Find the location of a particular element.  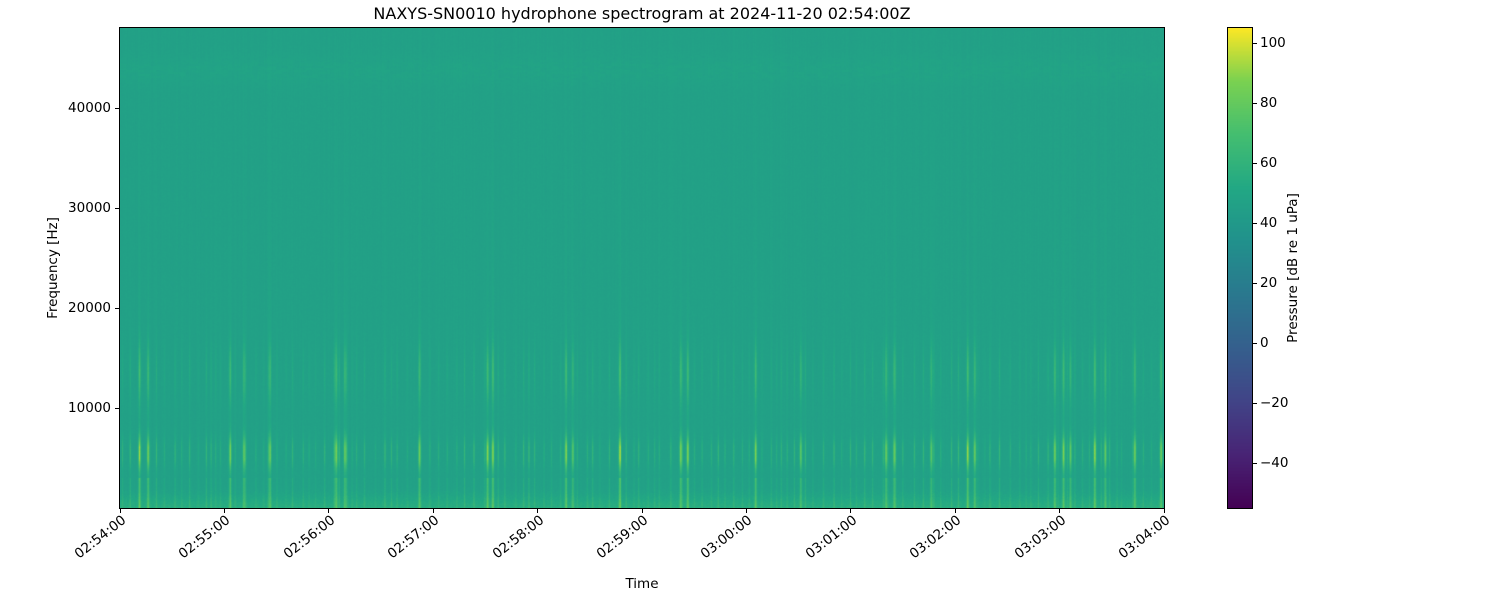

y-tick-label: 30000 is located at coordinates (89, 208).